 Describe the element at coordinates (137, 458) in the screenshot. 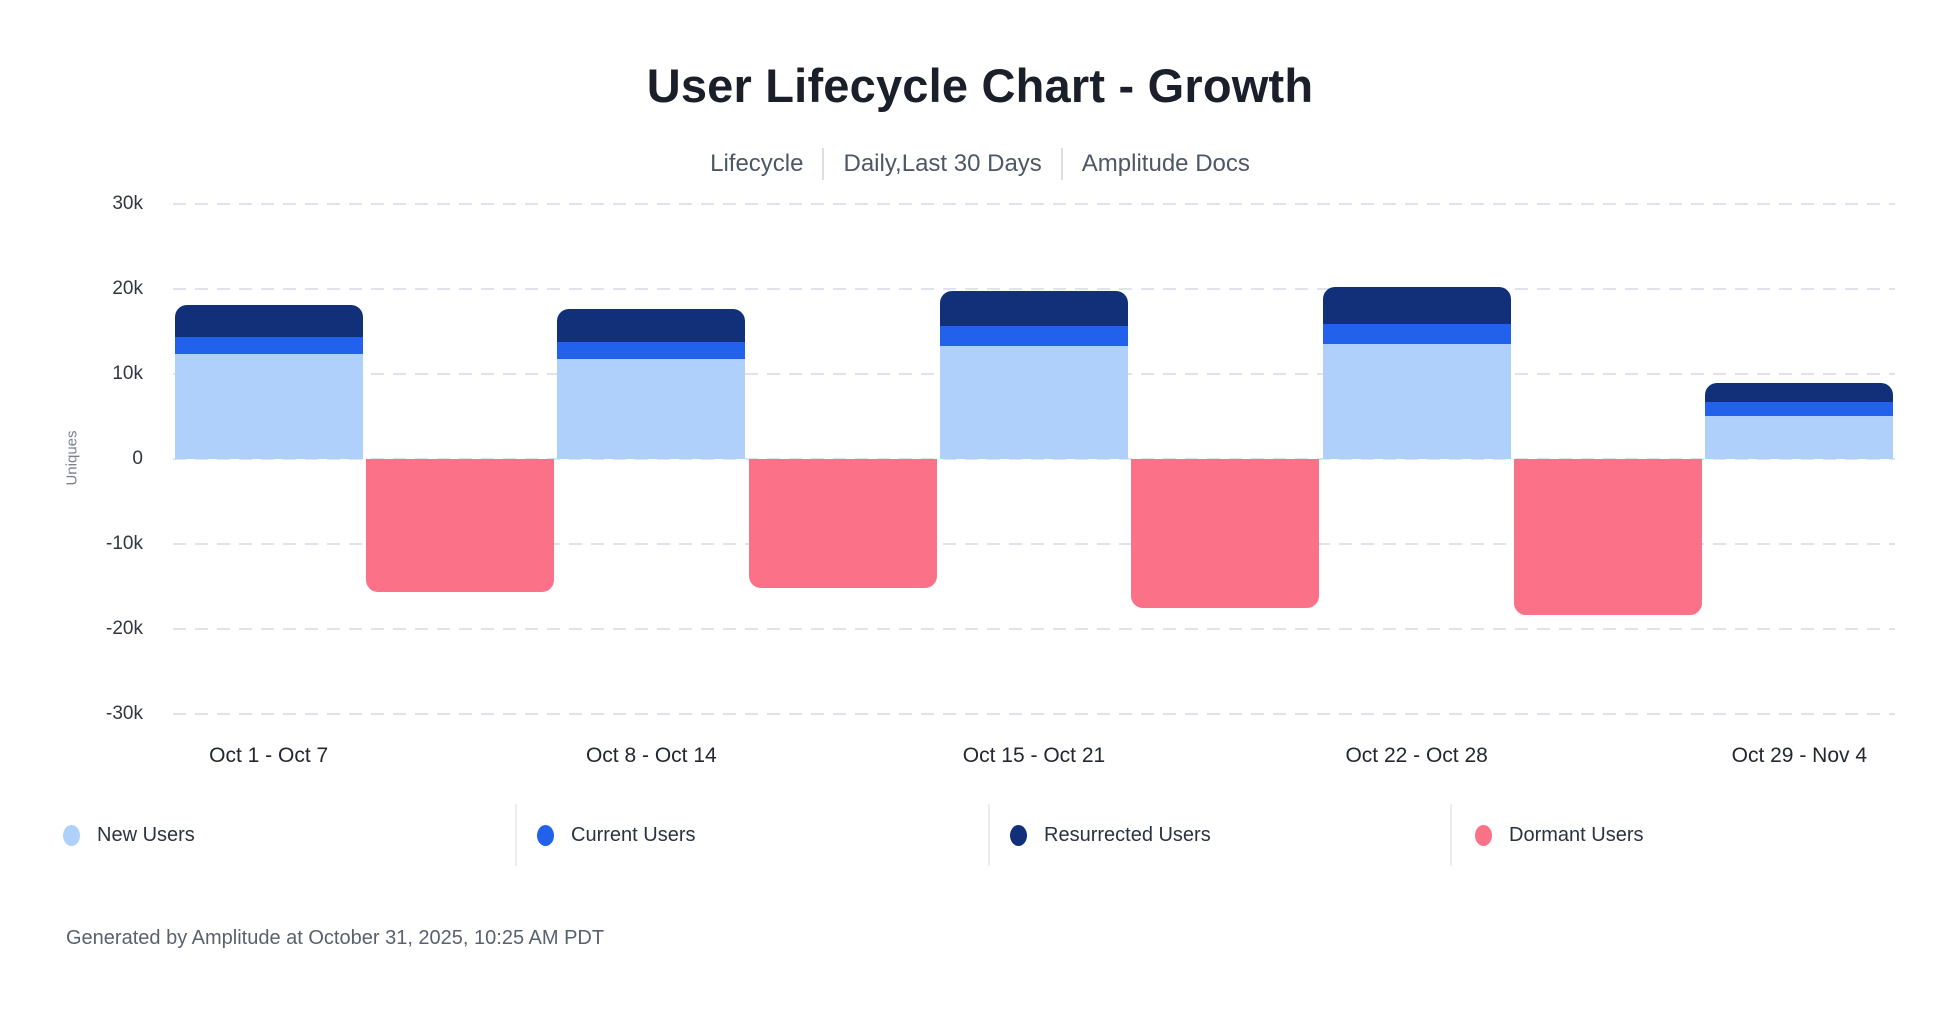

I see `y-tick-label: 0` at that location.